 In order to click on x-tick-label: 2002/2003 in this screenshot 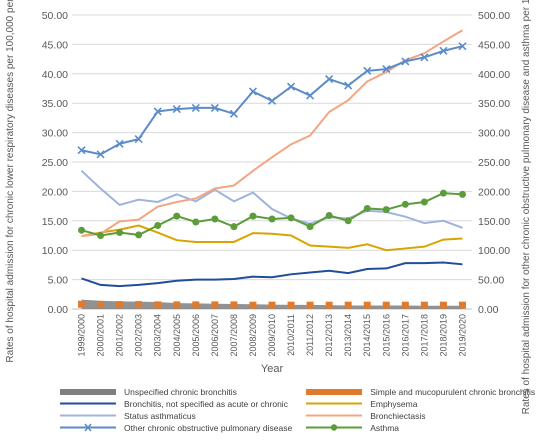, I will do `click(139, 335)`.